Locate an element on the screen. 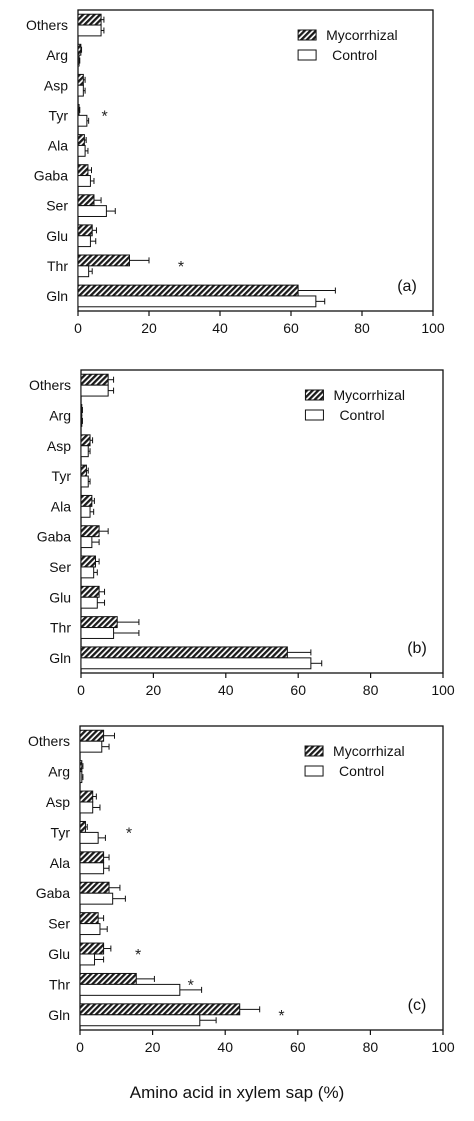 This screenshot has height=1121, width=474. x-tick-label: 20 is located at coordinates (153, 1047).